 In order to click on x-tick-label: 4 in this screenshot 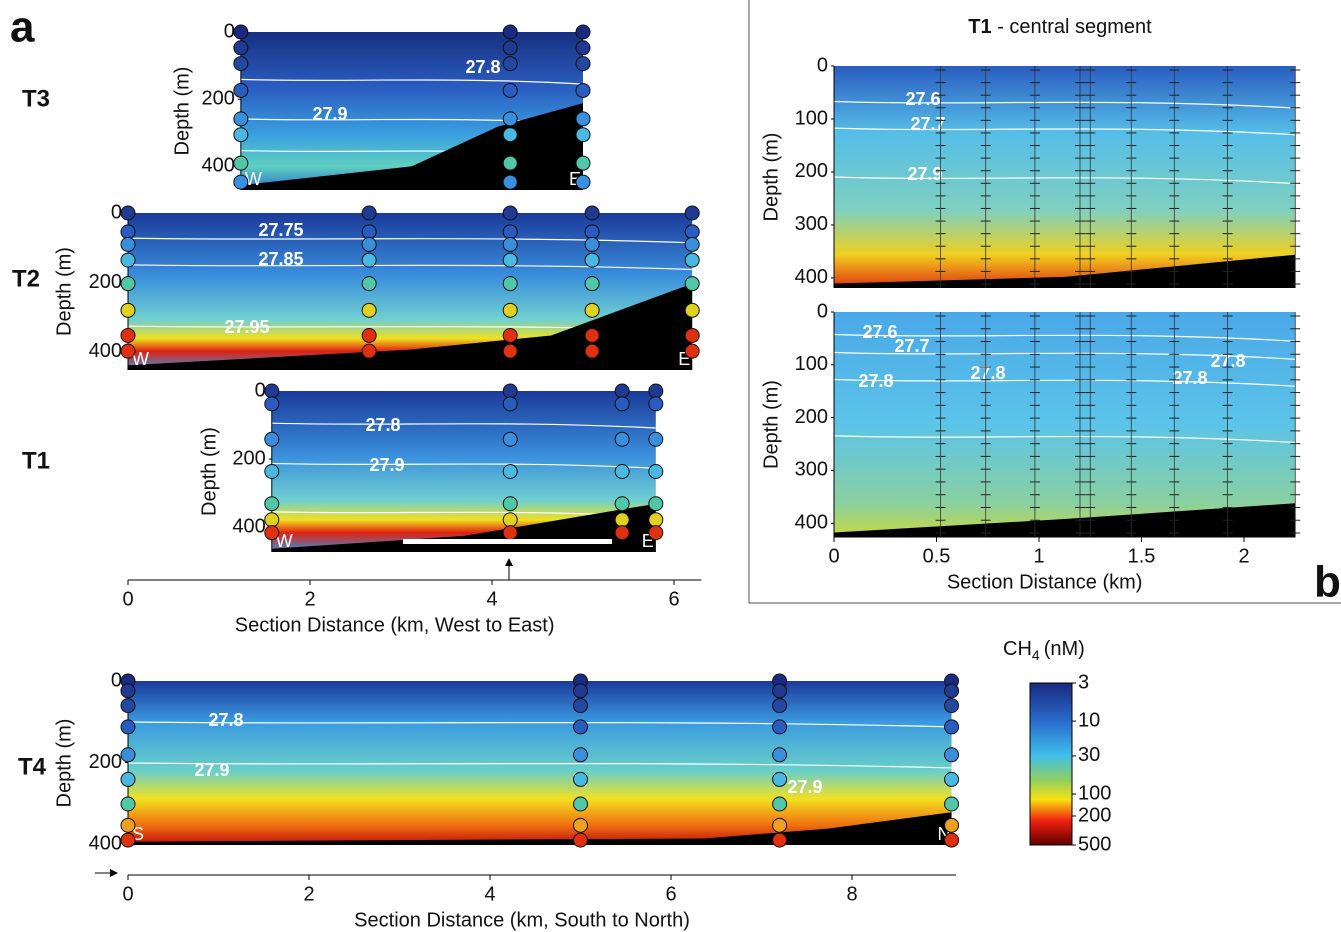, I will do `click(489, 894)`.